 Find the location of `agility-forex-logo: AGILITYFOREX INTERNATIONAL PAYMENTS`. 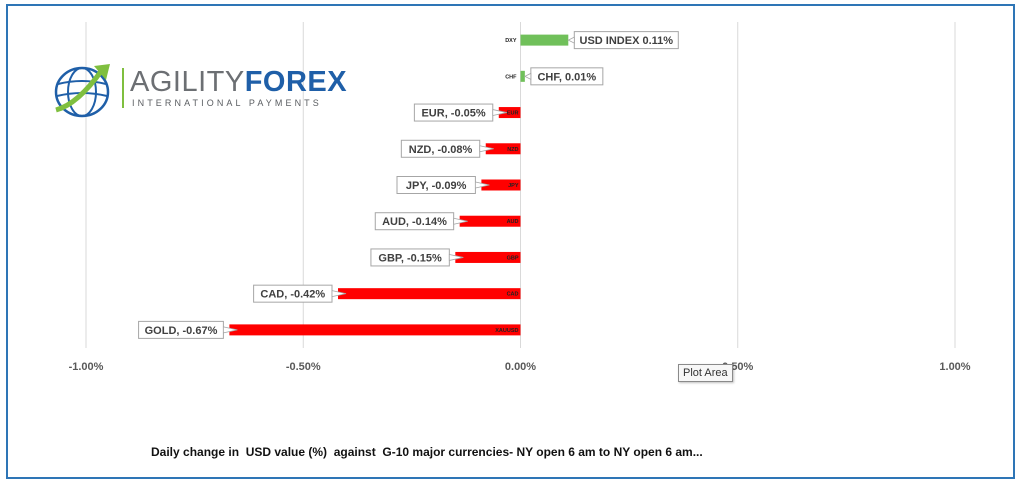

agility-forex-logo: AGILITYFOREX INTERNATIONAL PAYMENTS is located at coordinates (198, 90).